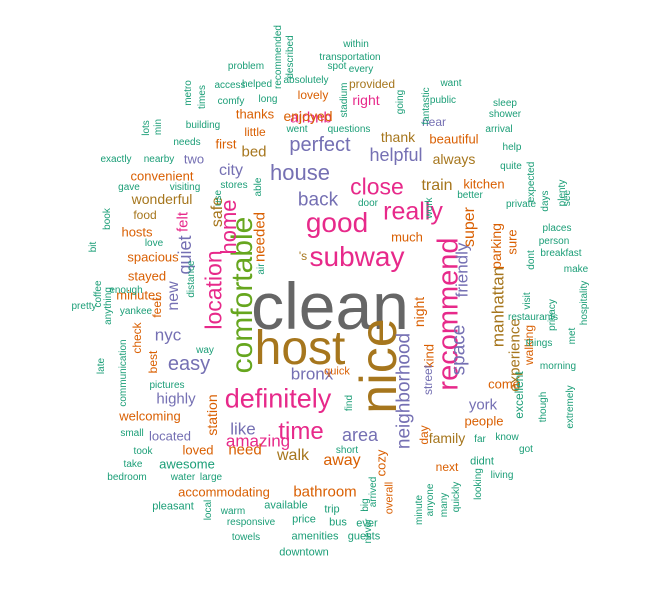 The image size is (661, 604). I want to click on cloud-word: short, so click(347, 450).